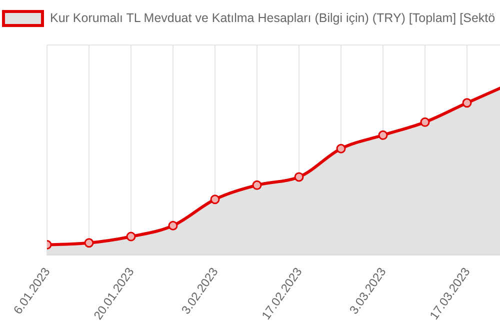 This screenshot has height=335, width=500. Describe the element at coordinates (272, 18) in the screenshot. I see `legend-label: Kur Korumalı TL Mevduat ve Katılma Hesapları (Bilgi için) (TRY) [Toplam] [Sektö` at that location.